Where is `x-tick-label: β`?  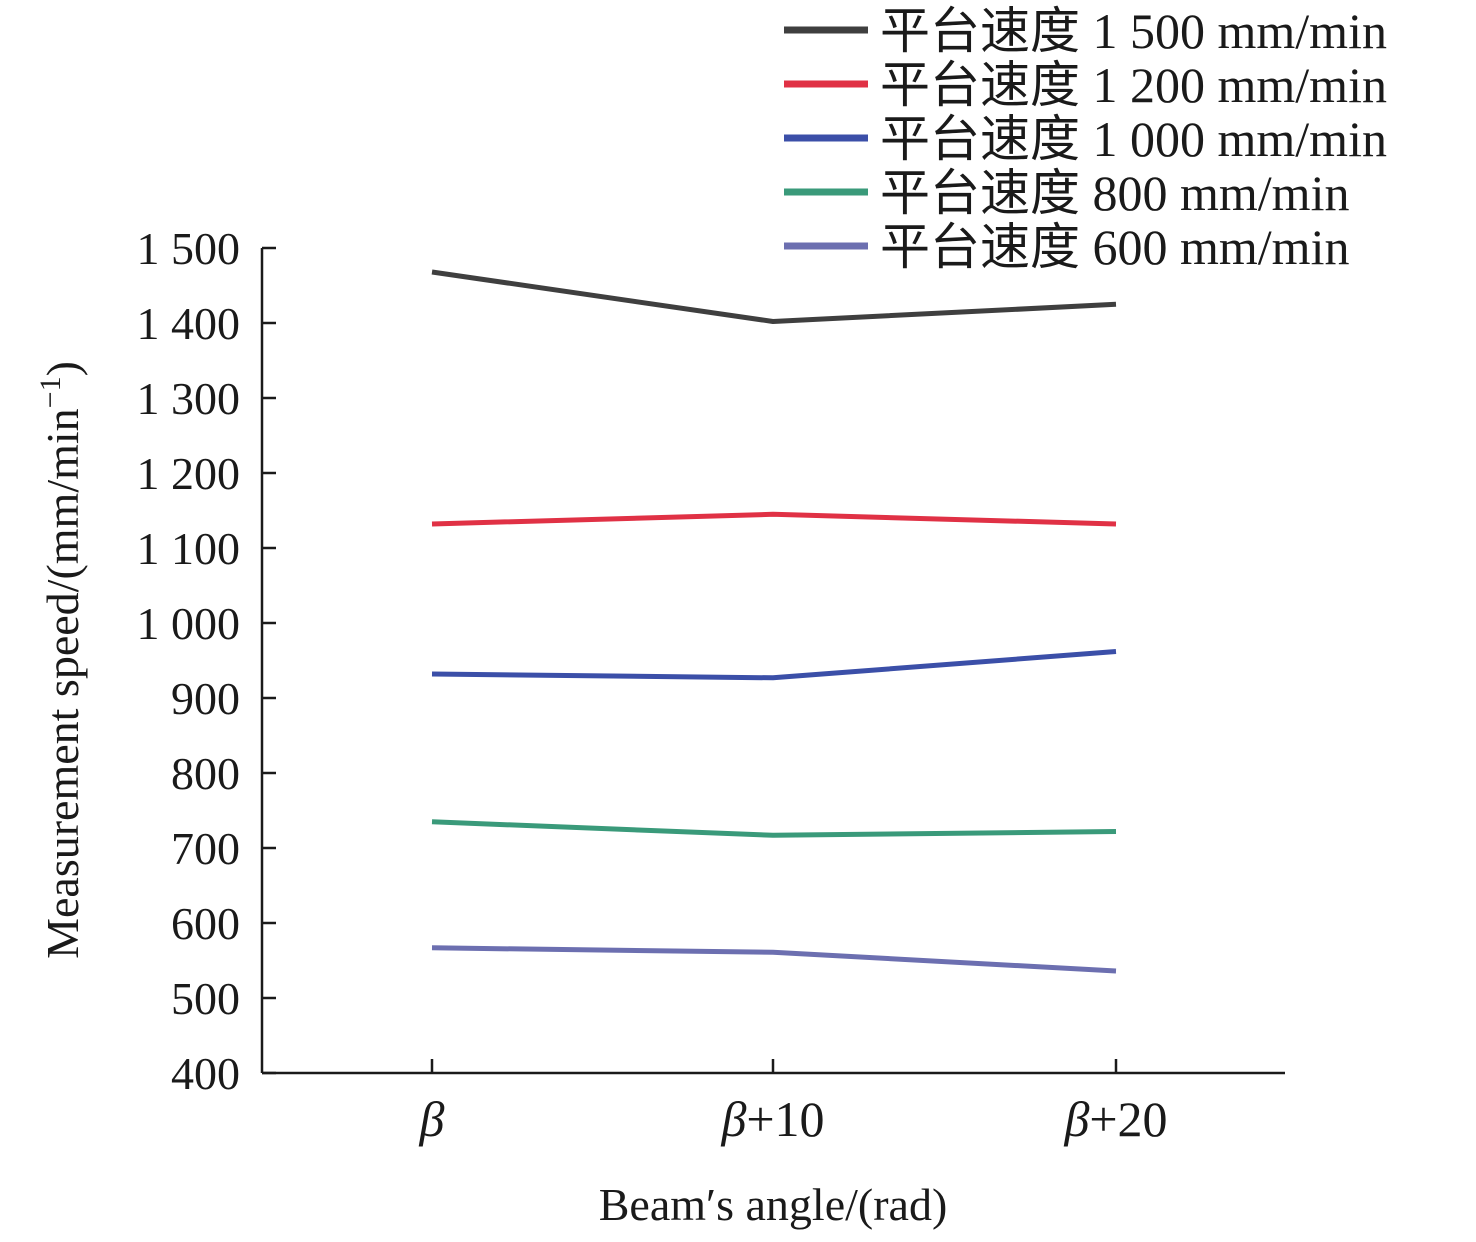 x-tick-label: β is located at coordinates (432, 1119).